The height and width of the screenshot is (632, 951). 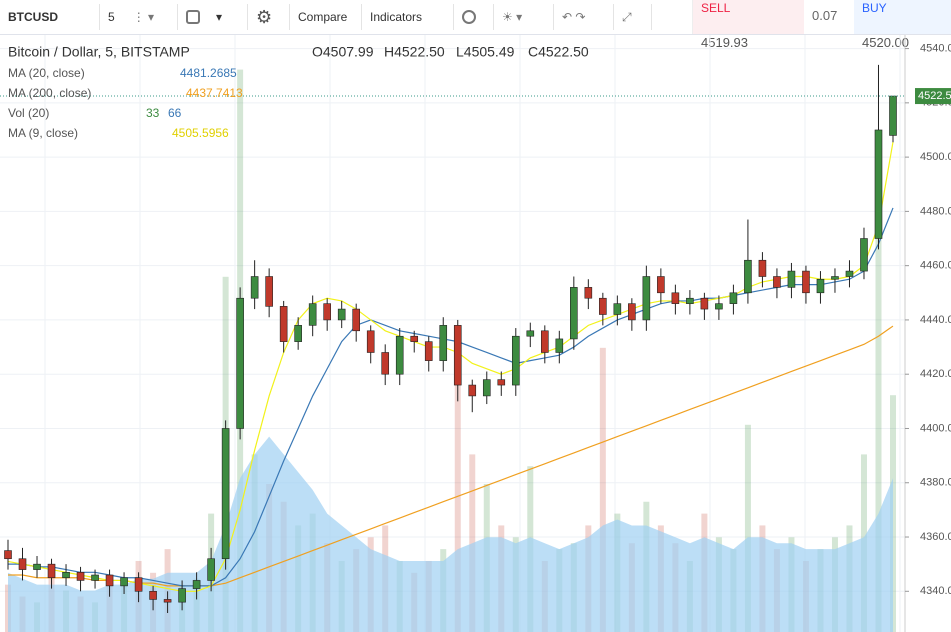 What do you see at coordinates (50, 17) in the screenshot?
I see `symbol-input: BTCUSD` at bounding box center [50, 17].